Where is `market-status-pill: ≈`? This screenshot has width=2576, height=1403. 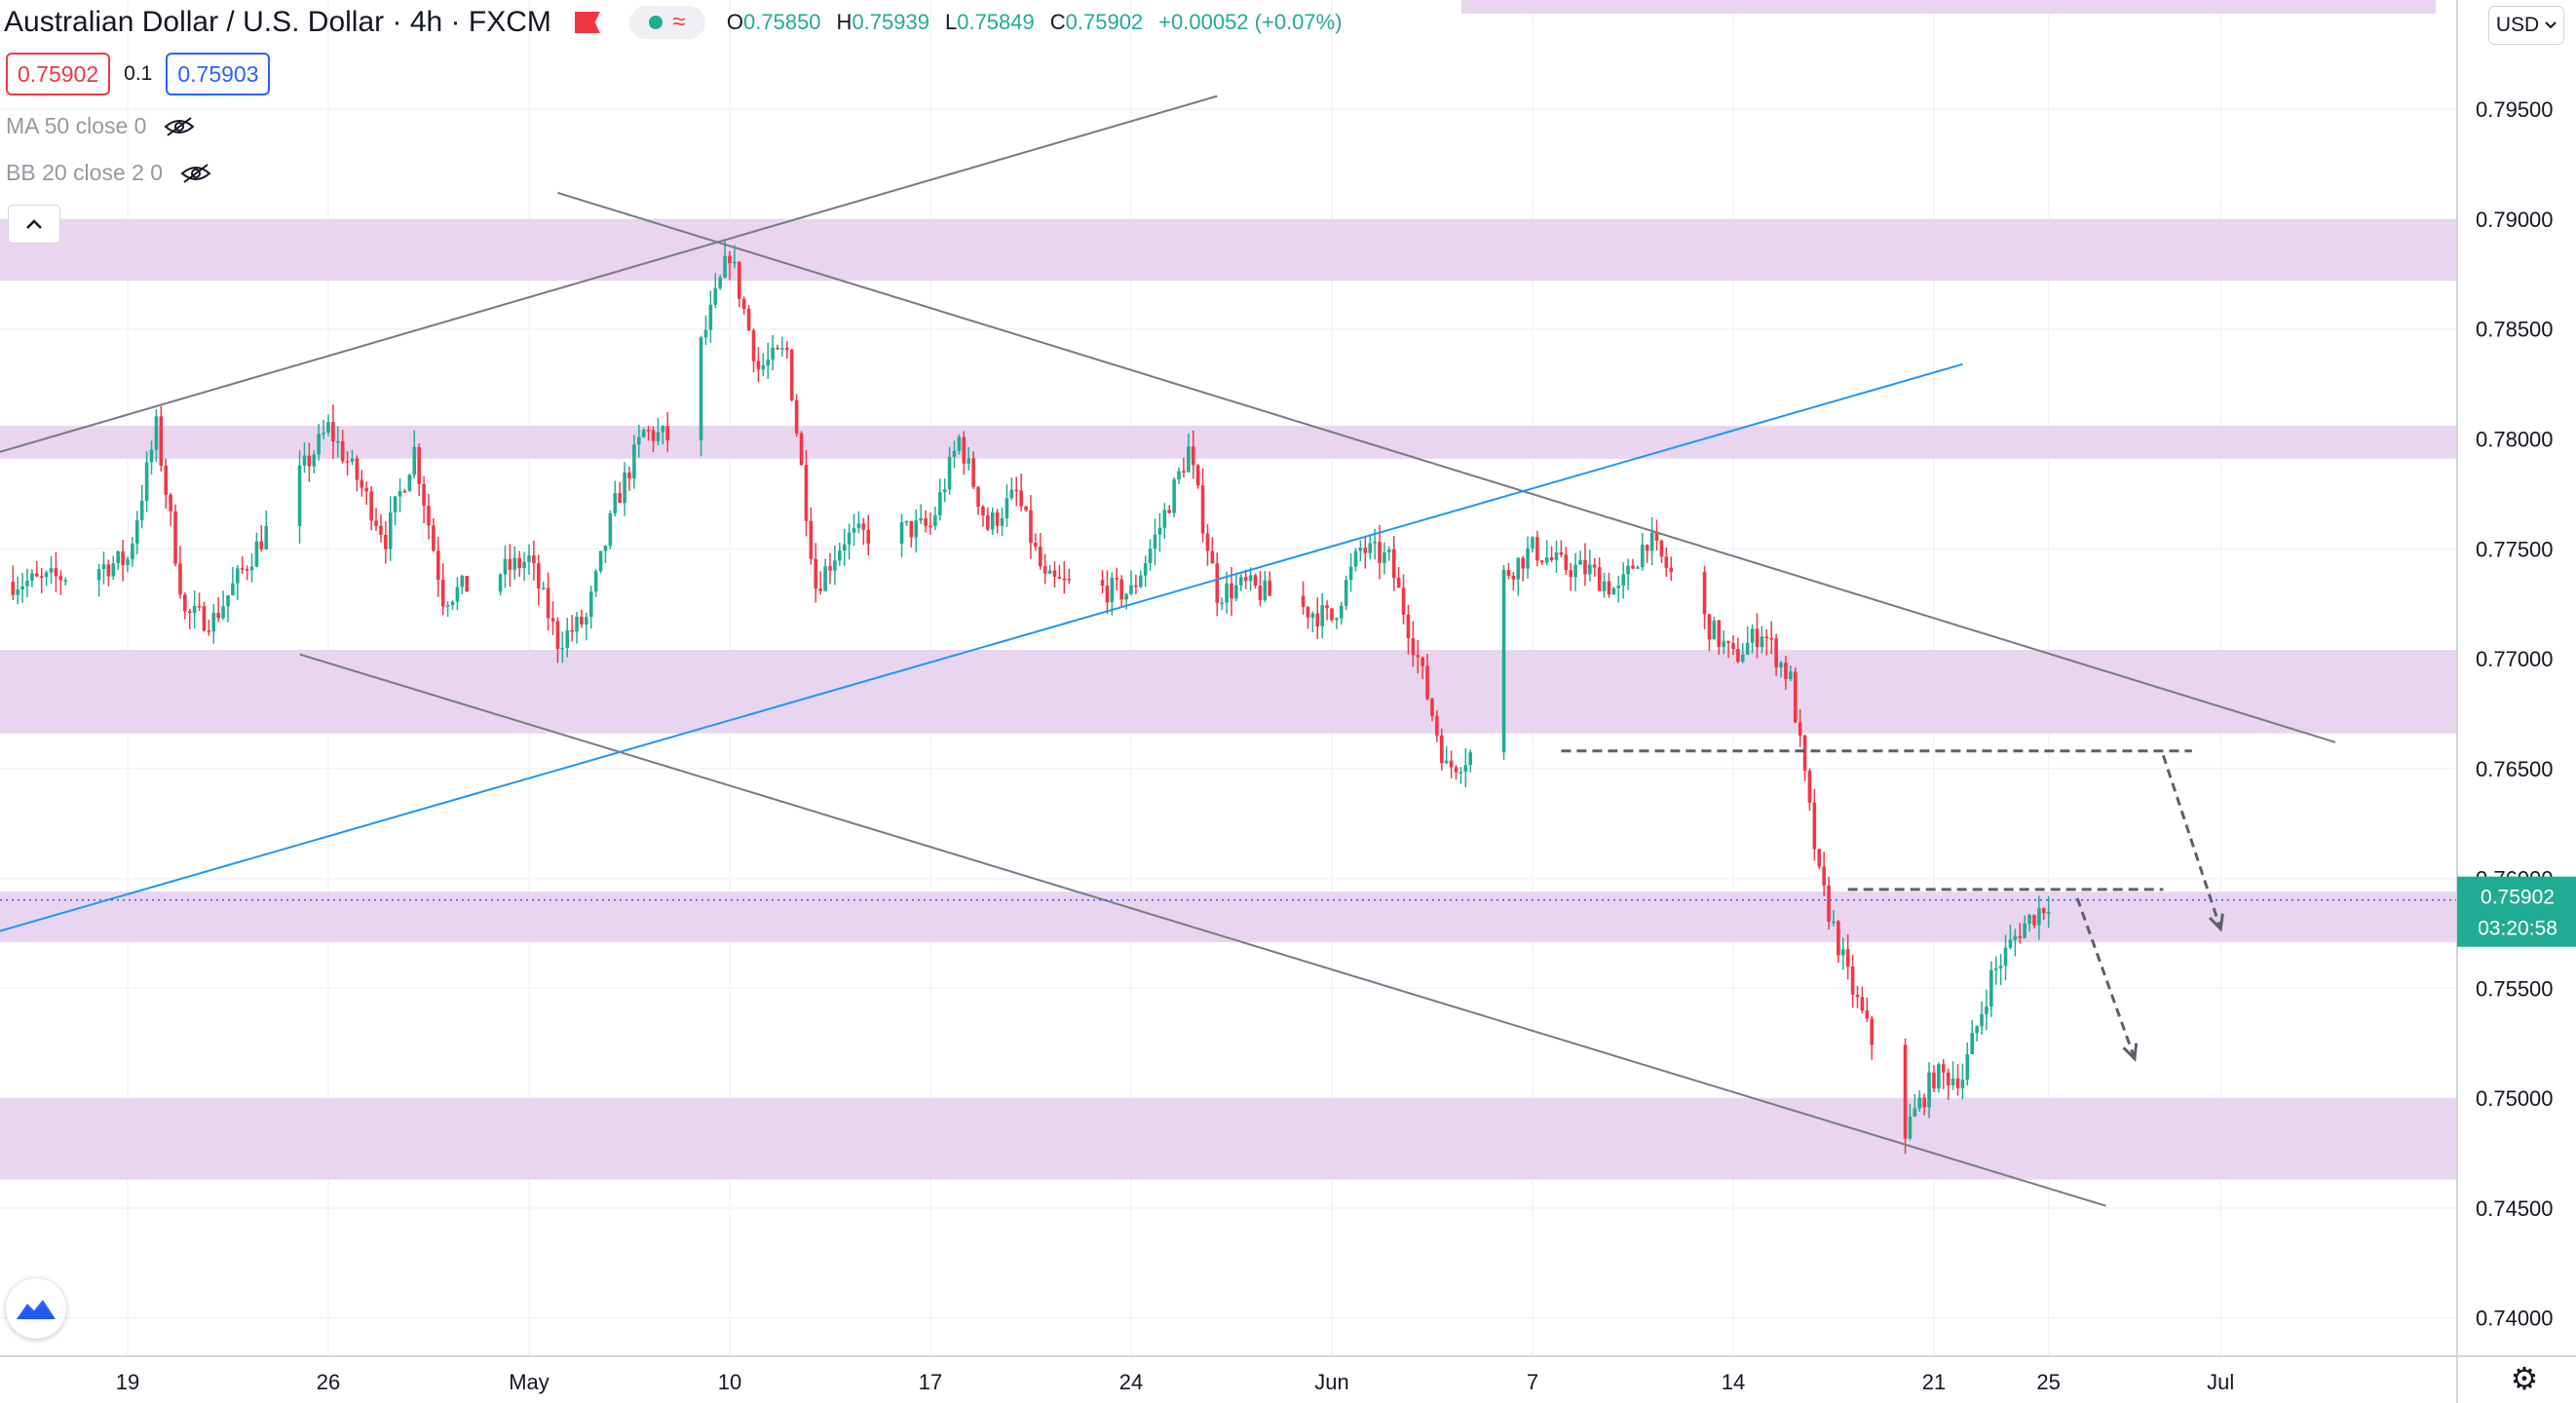
market-status-pill: ≈ is located at coordinates (666, 22).